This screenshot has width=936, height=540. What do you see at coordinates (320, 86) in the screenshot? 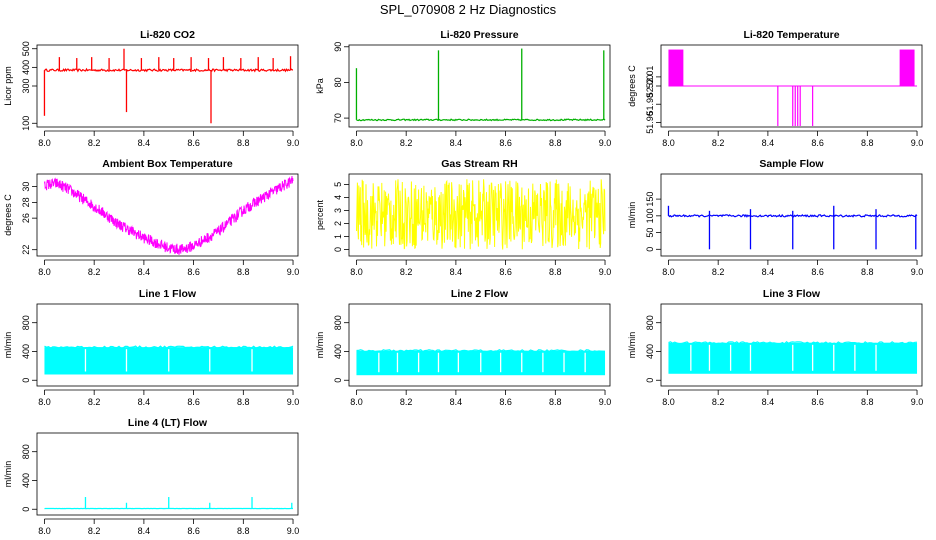
I see `y-axis-label: kPa` at bounding box center [320, 86].